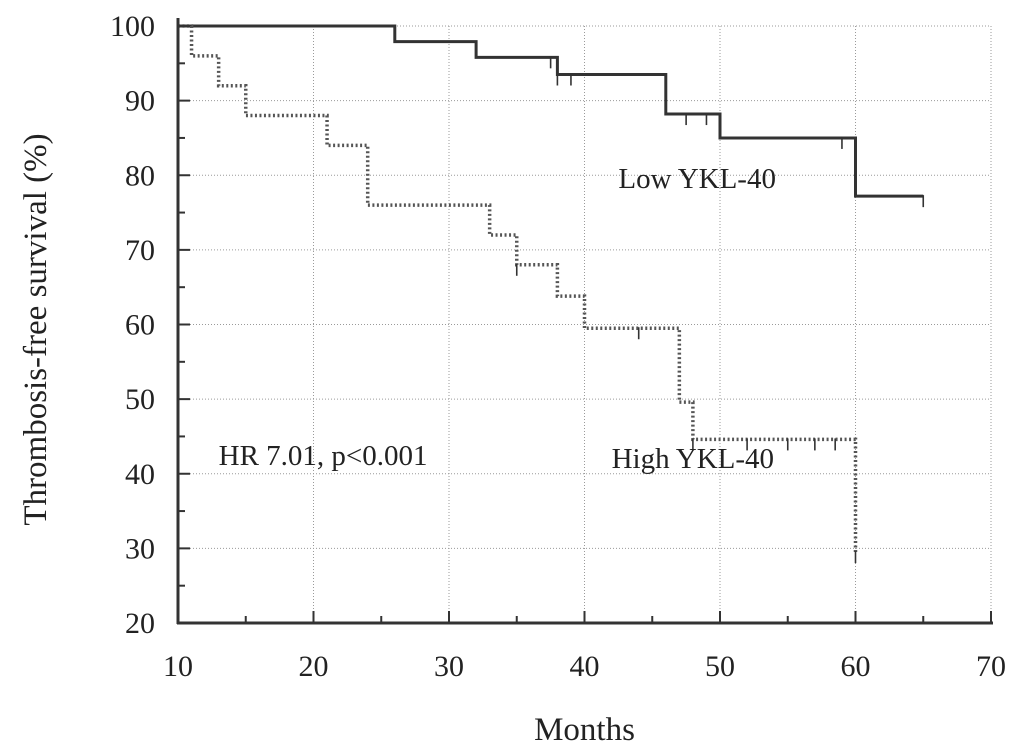 This screenshot has height=752, width=1016. I want to click on x-tick-label: 60, so click(856, 666).